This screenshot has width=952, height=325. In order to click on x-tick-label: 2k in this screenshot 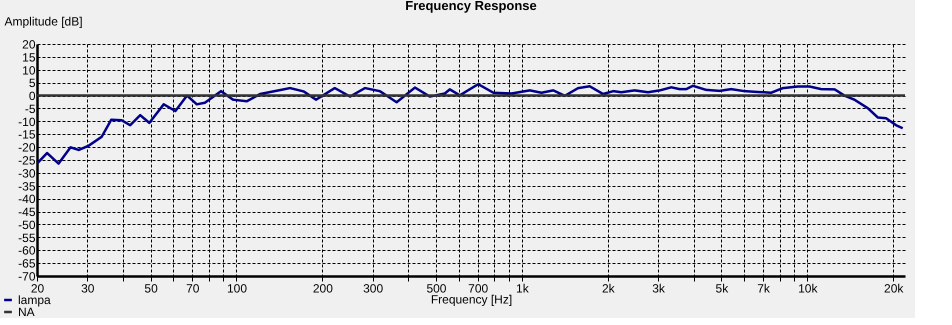, I will do `click(609, 289)`.